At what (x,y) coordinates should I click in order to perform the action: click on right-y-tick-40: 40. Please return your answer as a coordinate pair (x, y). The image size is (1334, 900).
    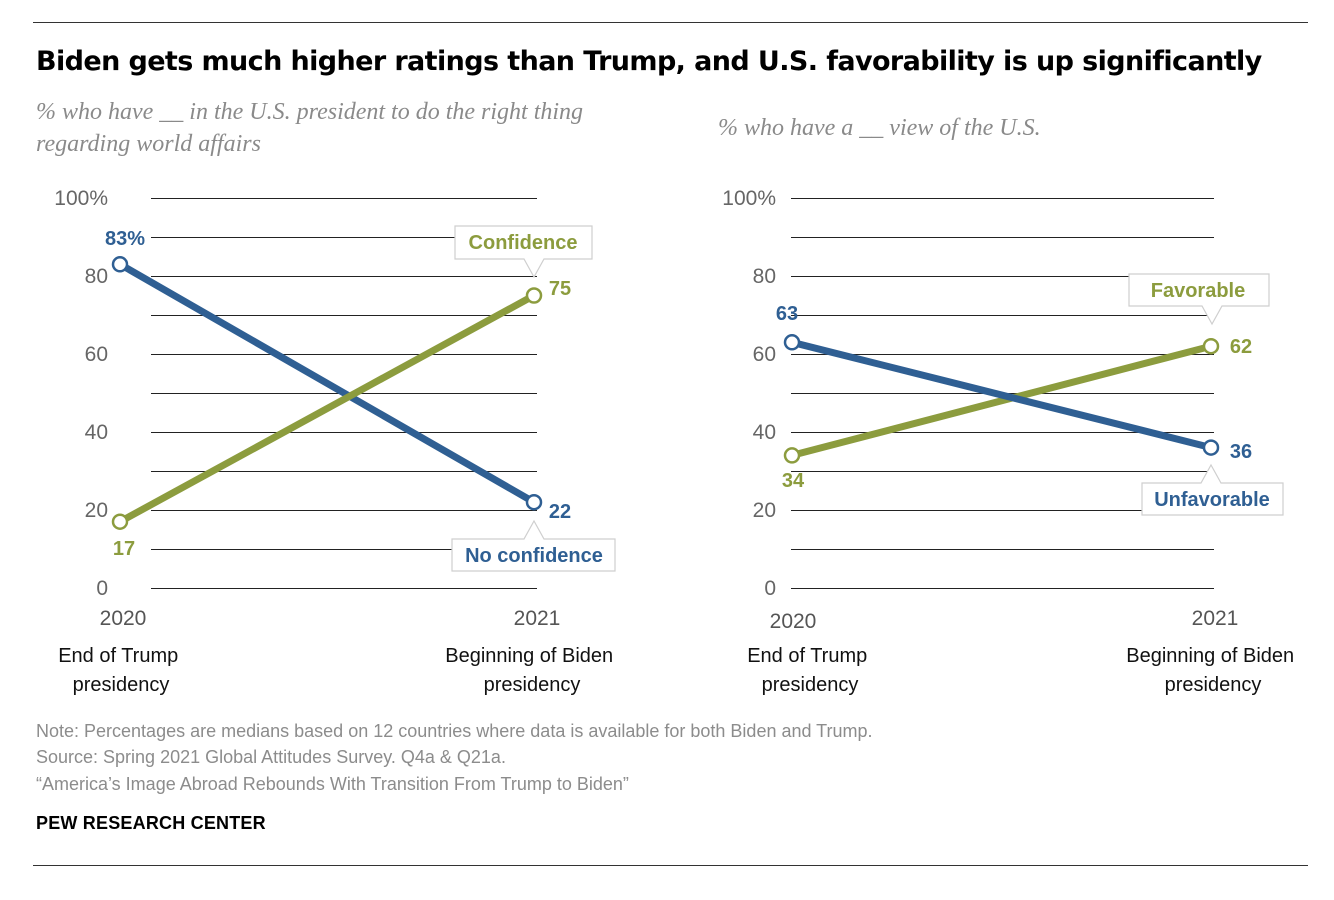
    Looking at the image, I should click on (764, 432).